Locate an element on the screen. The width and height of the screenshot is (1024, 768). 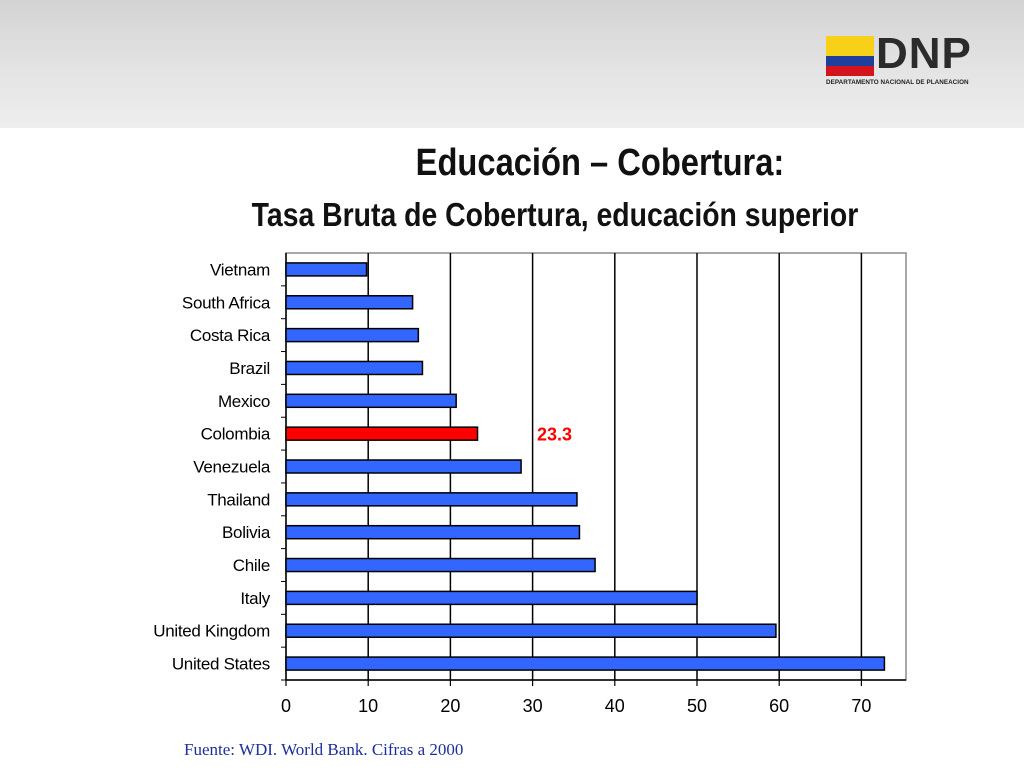
bar-thailand is located at coordinates (431, 499).